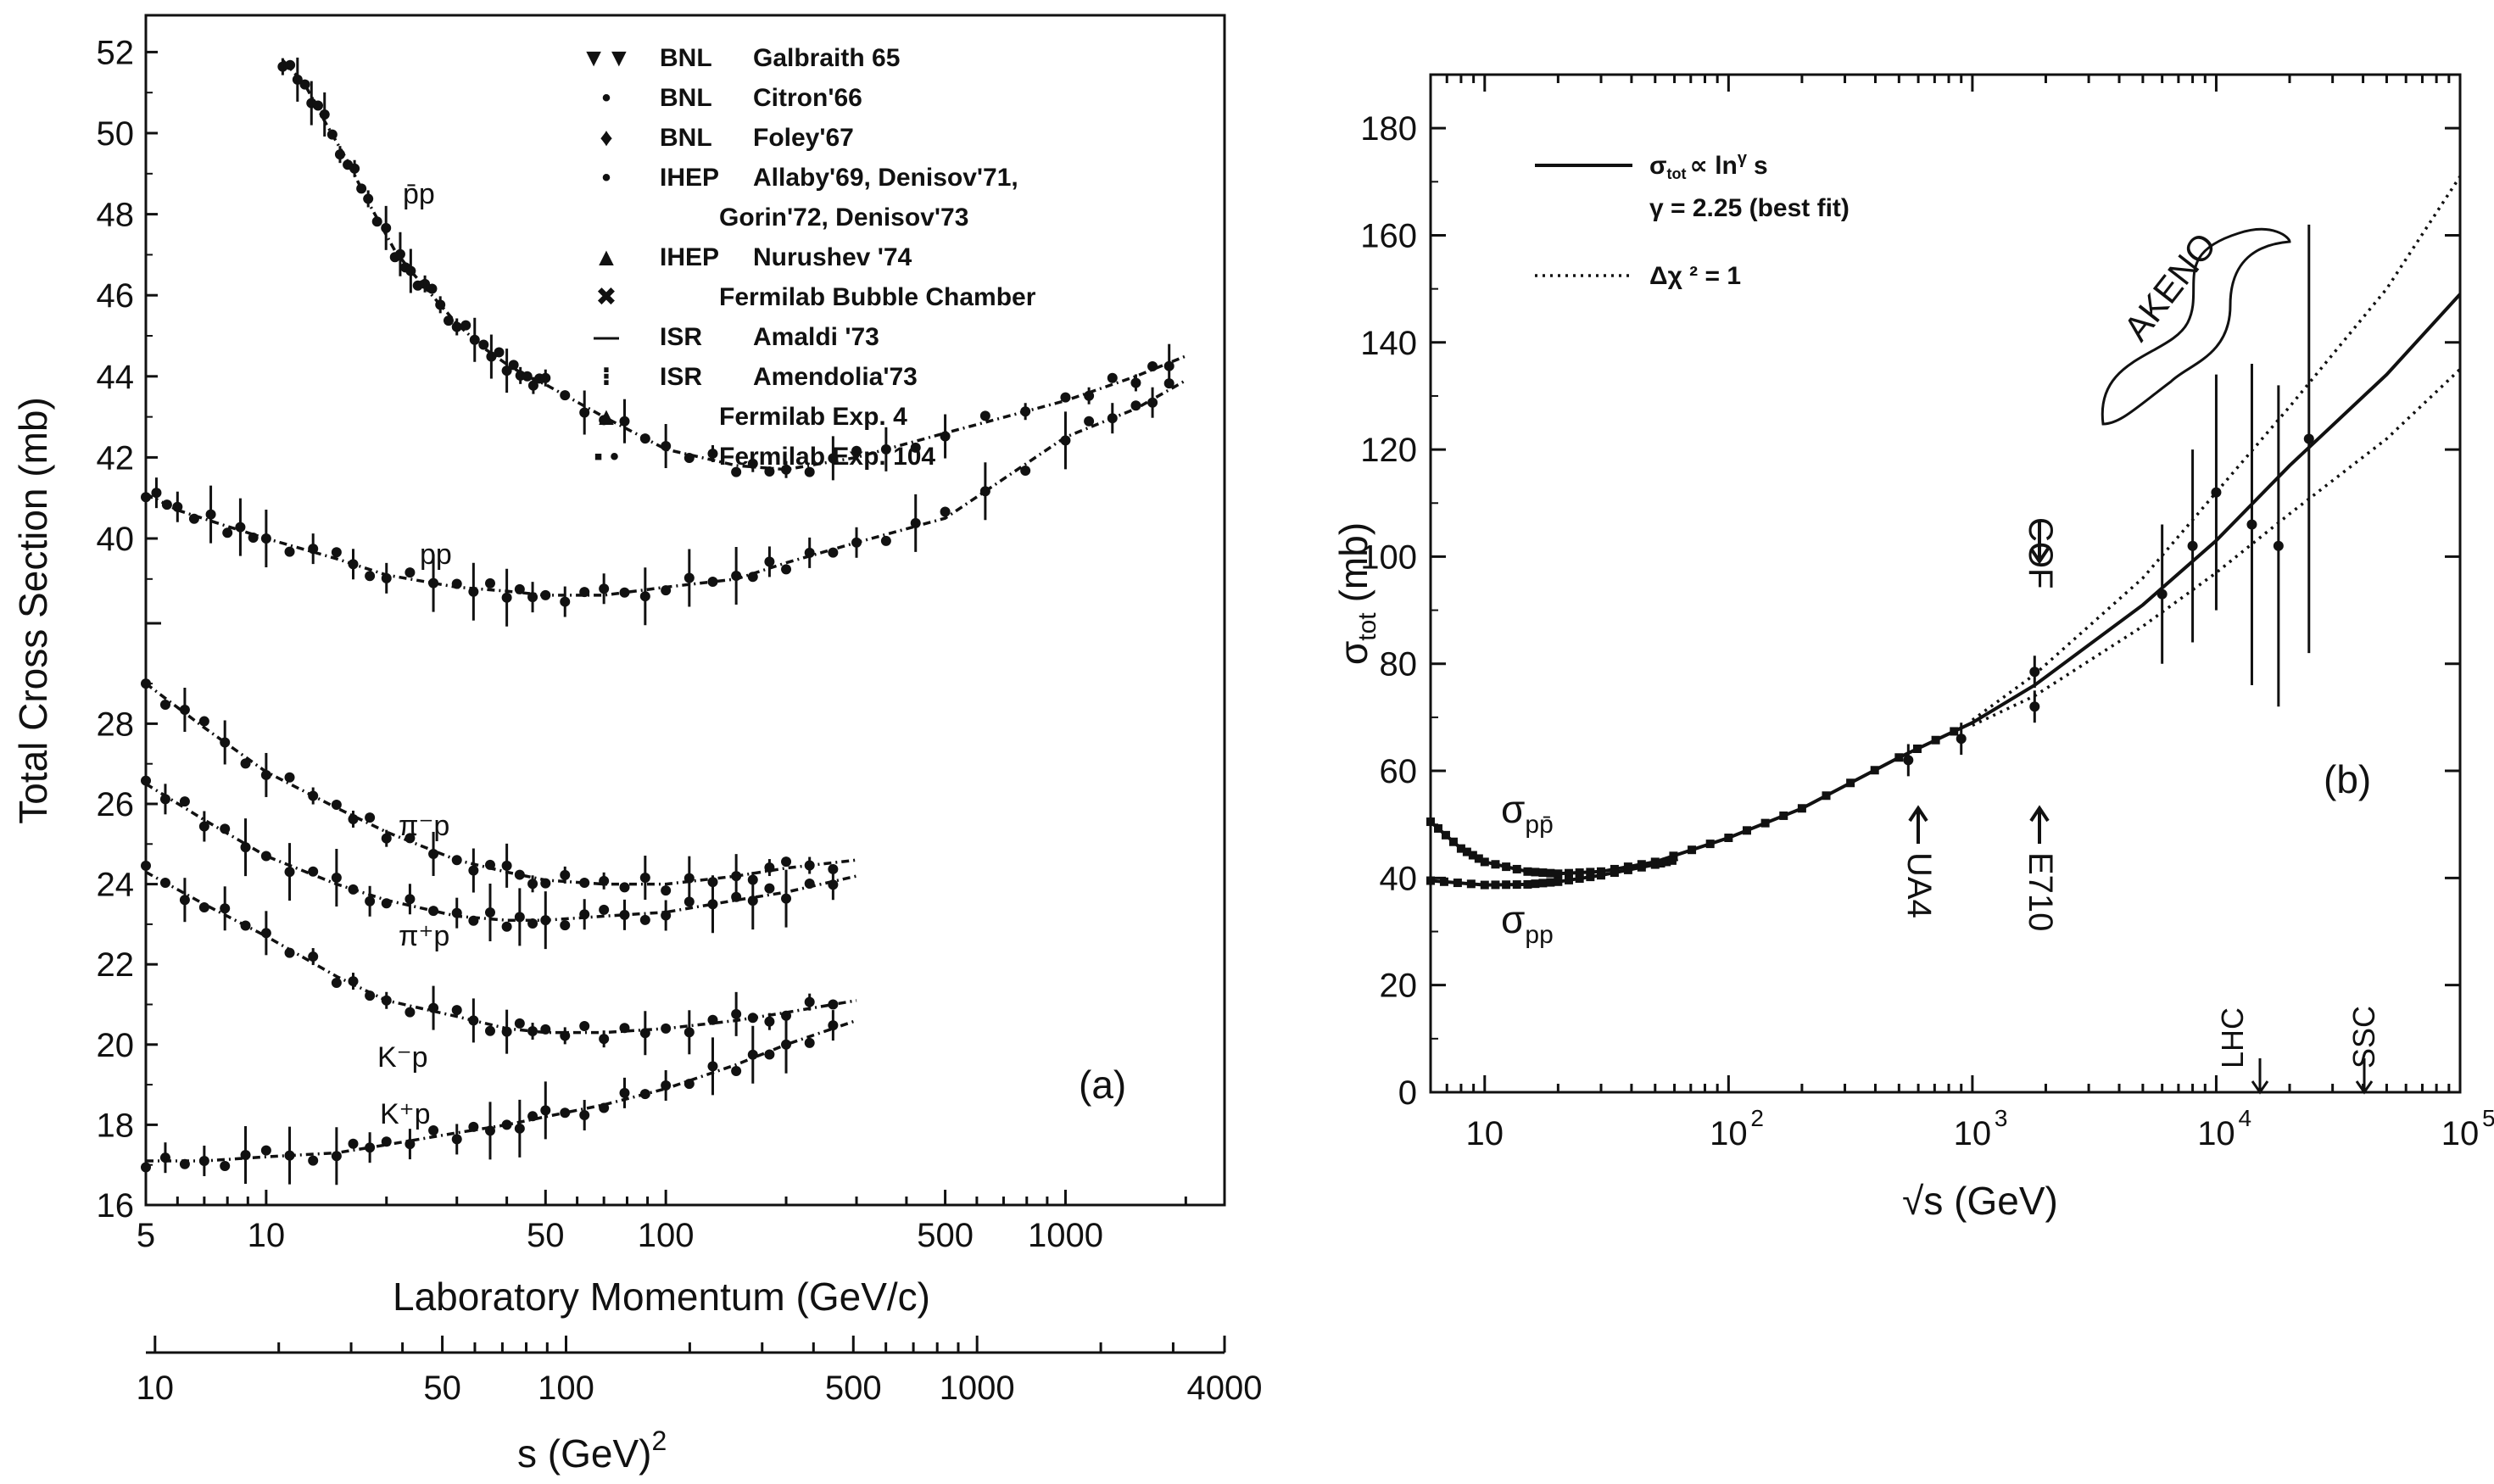 The image size is (2494, 1484). Describe the element at coordinates (1539, 935) in the screenshot. I see `label-sigma-pp-sub: pp` at that location.